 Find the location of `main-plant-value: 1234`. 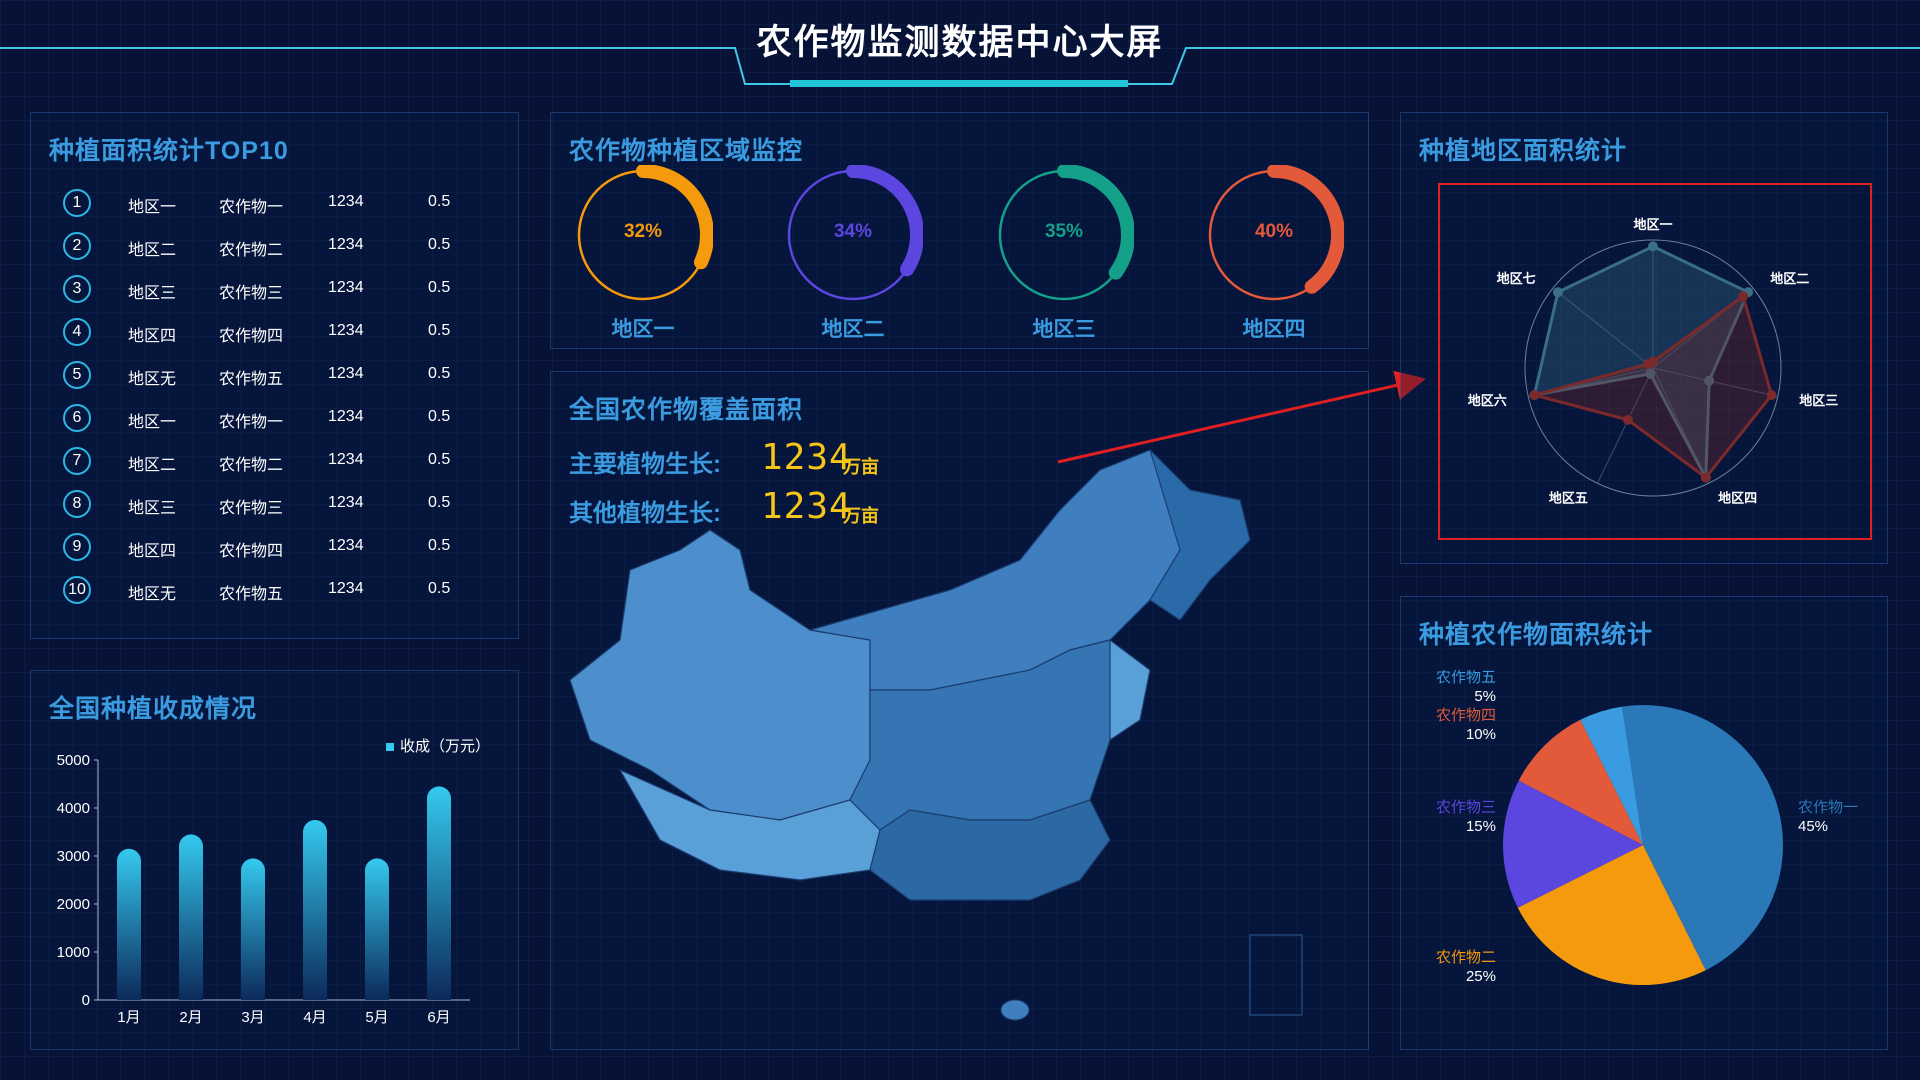

main-plant-value: 1234 is located at coordinates (806, 457).